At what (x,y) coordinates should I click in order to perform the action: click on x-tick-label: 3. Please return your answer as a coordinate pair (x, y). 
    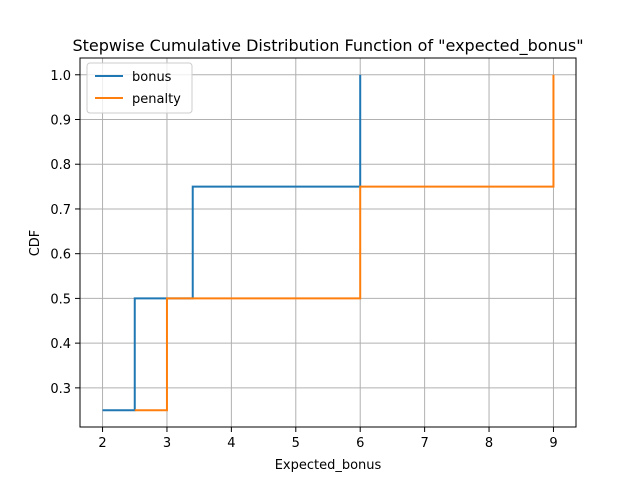
    Looking at the image, I should click on (167, 443).